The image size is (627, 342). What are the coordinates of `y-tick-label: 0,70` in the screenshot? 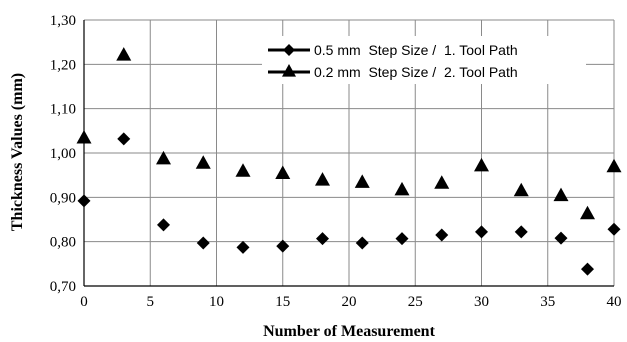 It's located at (63, 287).